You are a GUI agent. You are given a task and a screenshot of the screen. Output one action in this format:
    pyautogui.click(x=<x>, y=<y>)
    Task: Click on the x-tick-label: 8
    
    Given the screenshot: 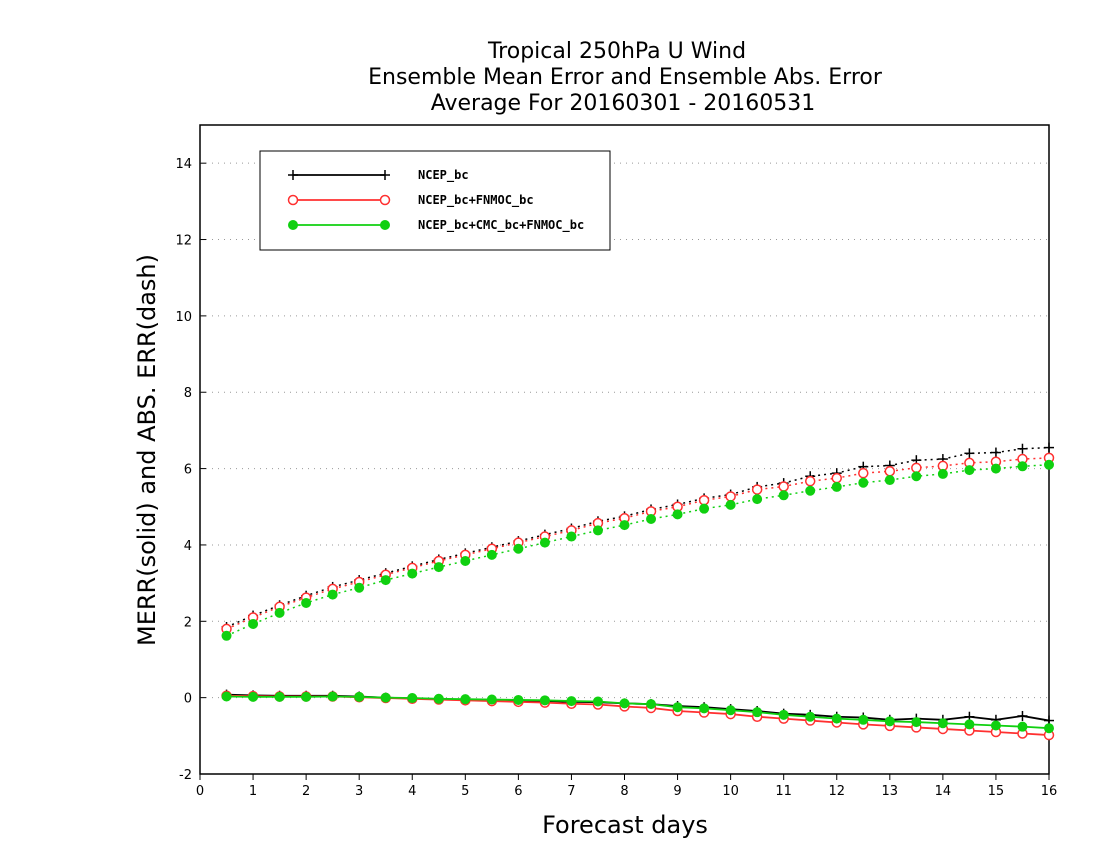 What is the action you would take?
    pyautogui.click(x=624, y=791)
    